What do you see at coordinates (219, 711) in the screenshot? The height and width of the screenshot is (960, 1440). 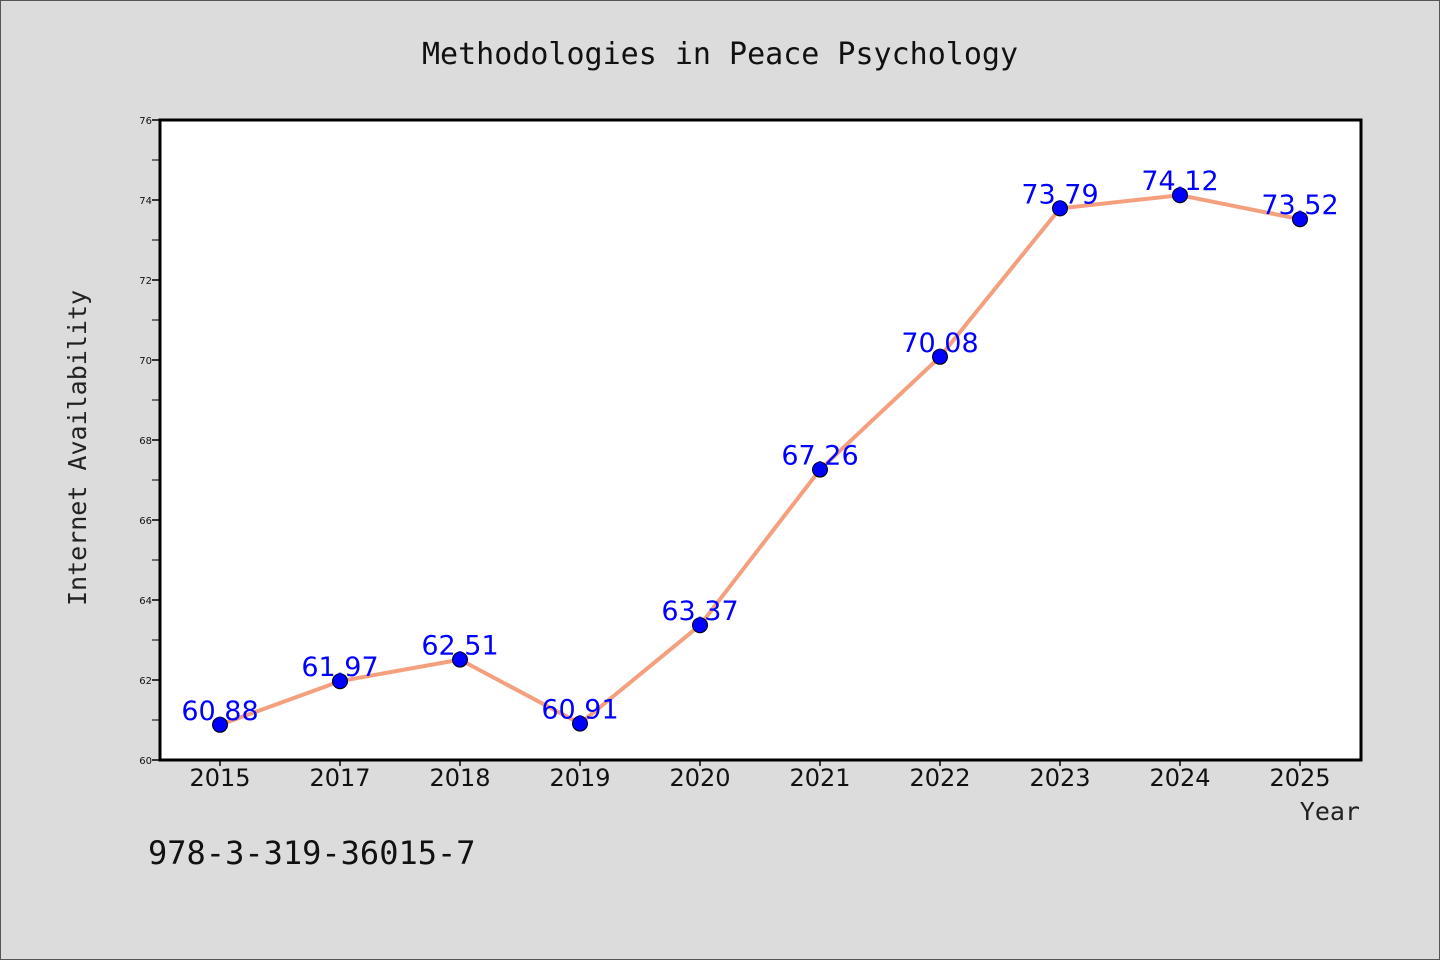 I see `data-label: 60.88` at bounding box center [219, 711].